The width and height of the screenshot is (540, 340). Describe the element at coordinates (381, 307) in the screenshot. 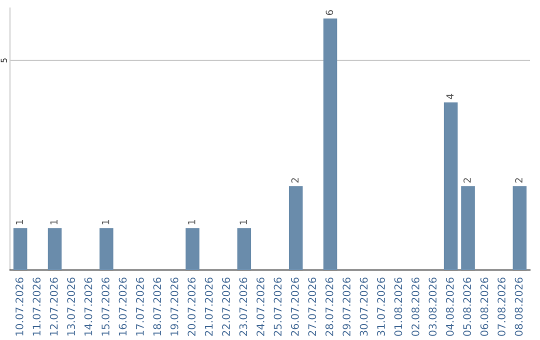

I see `x-tick-label: 31.07.2026` at that location.